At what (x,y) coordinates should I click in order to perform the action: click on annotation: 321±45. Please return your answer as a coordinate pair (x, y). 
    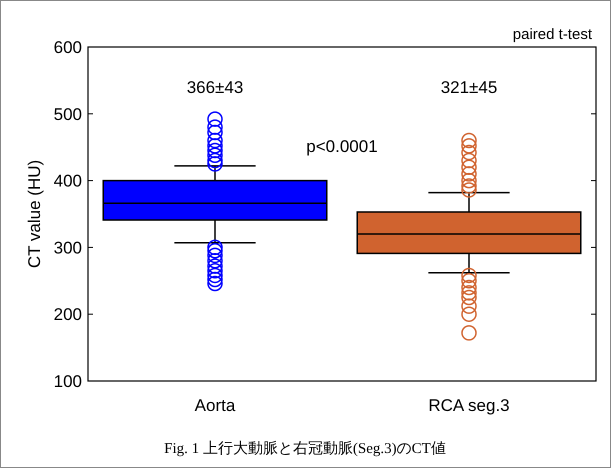
    Looking at the image, I should click on (469, 88).